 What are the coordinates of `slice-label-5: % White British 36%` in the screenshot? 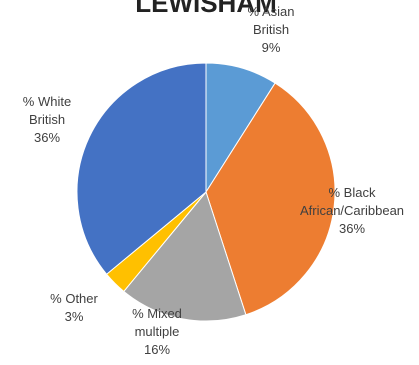 It's located at (47, 119).